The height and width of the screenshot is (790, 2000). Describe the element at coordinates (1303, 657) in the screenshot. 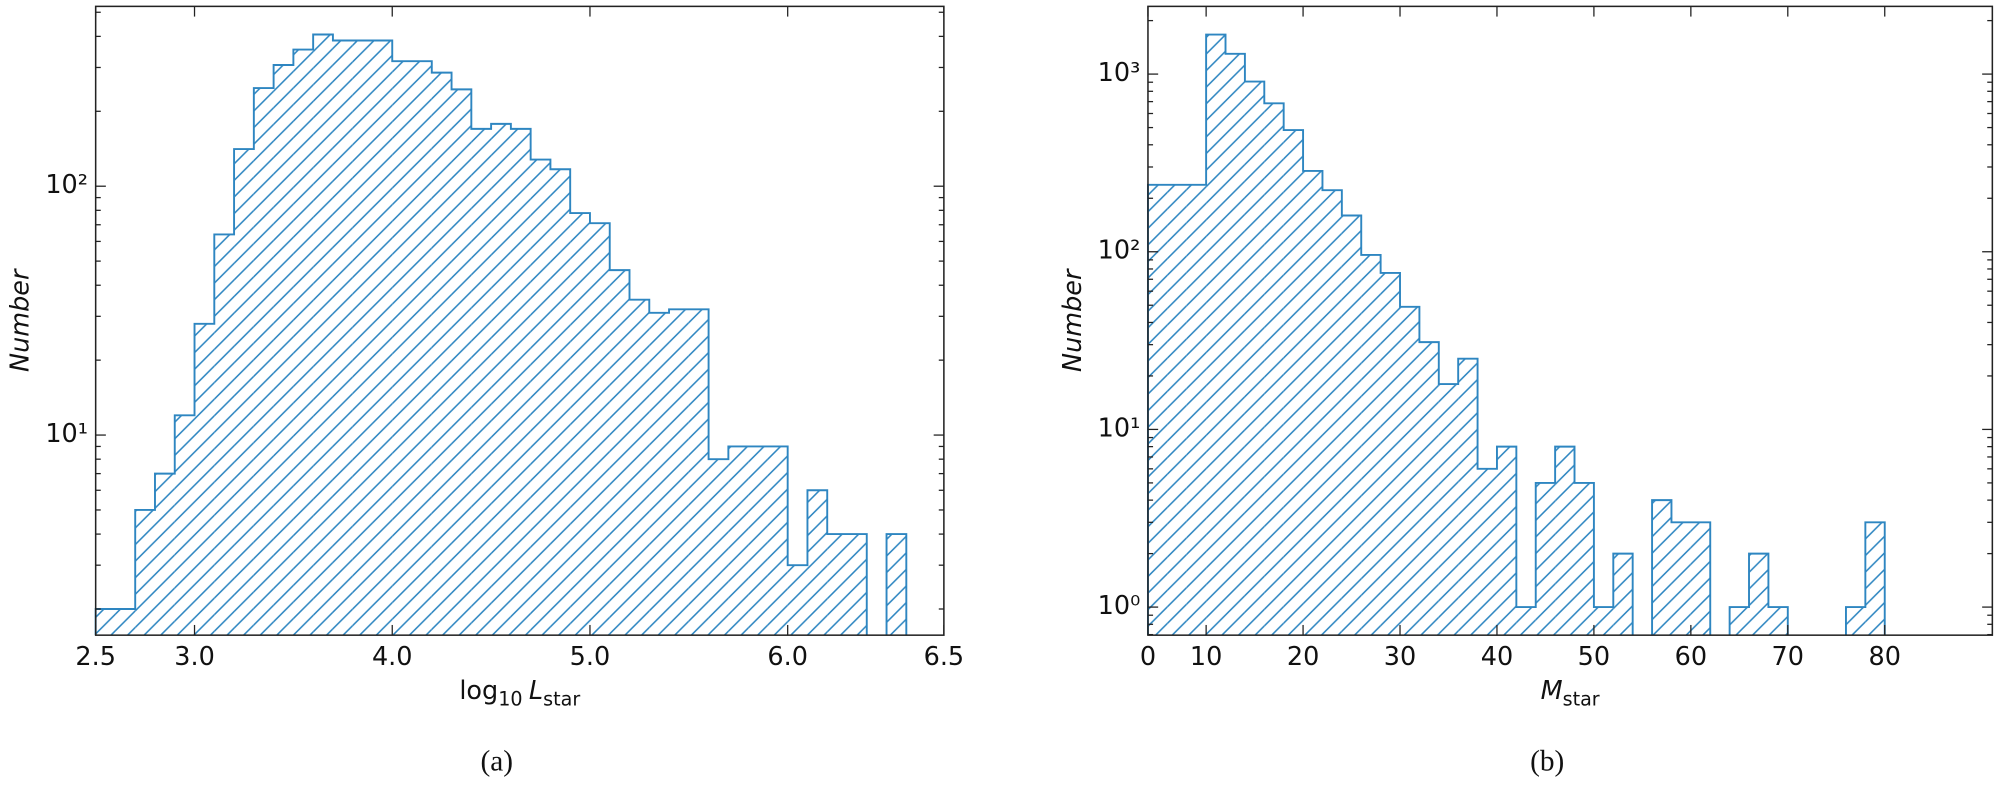

I see `x-tick-label: 20` at that location.